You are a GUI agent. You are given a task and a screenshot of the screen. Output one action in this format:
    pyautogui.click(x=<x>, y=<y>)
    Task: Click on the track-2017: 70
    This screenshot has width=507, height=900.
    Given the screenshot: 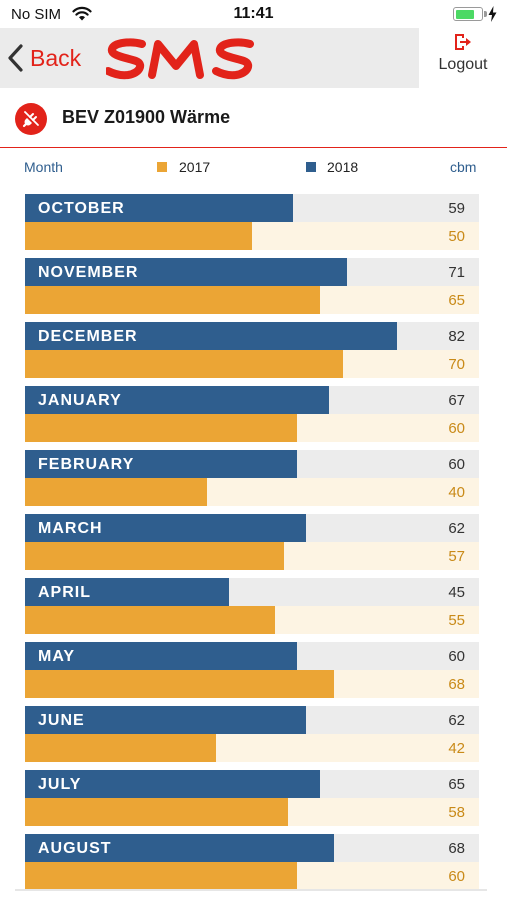 What is the action you would take?
    pyautogui.click(x=252, y=364)
    